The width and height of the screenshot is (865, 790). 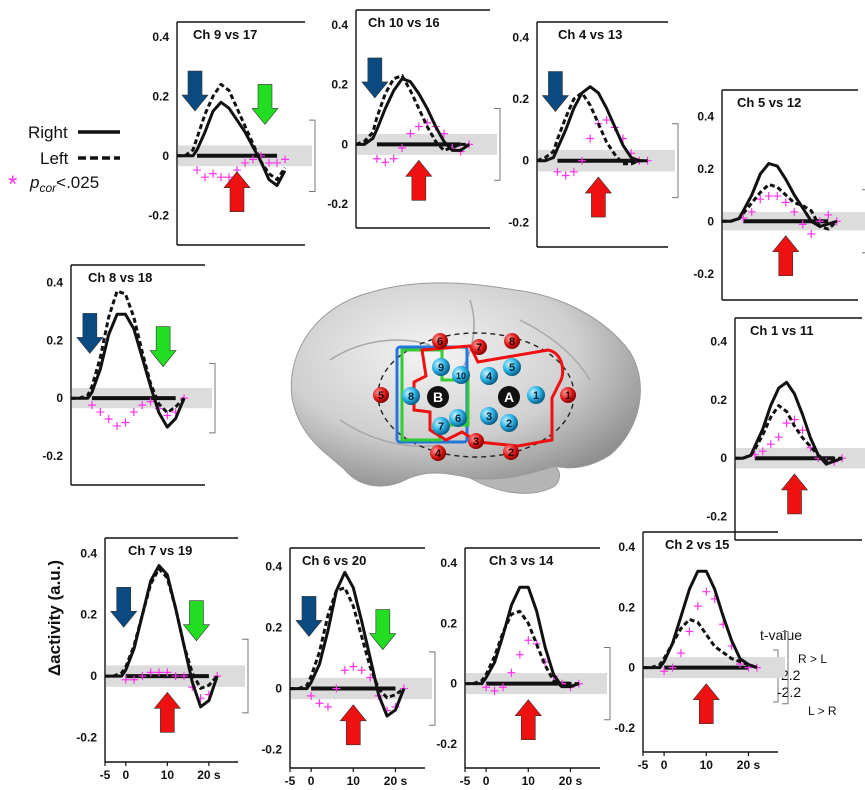 I want to click on peak-arrow, so click(x=786, y=256).